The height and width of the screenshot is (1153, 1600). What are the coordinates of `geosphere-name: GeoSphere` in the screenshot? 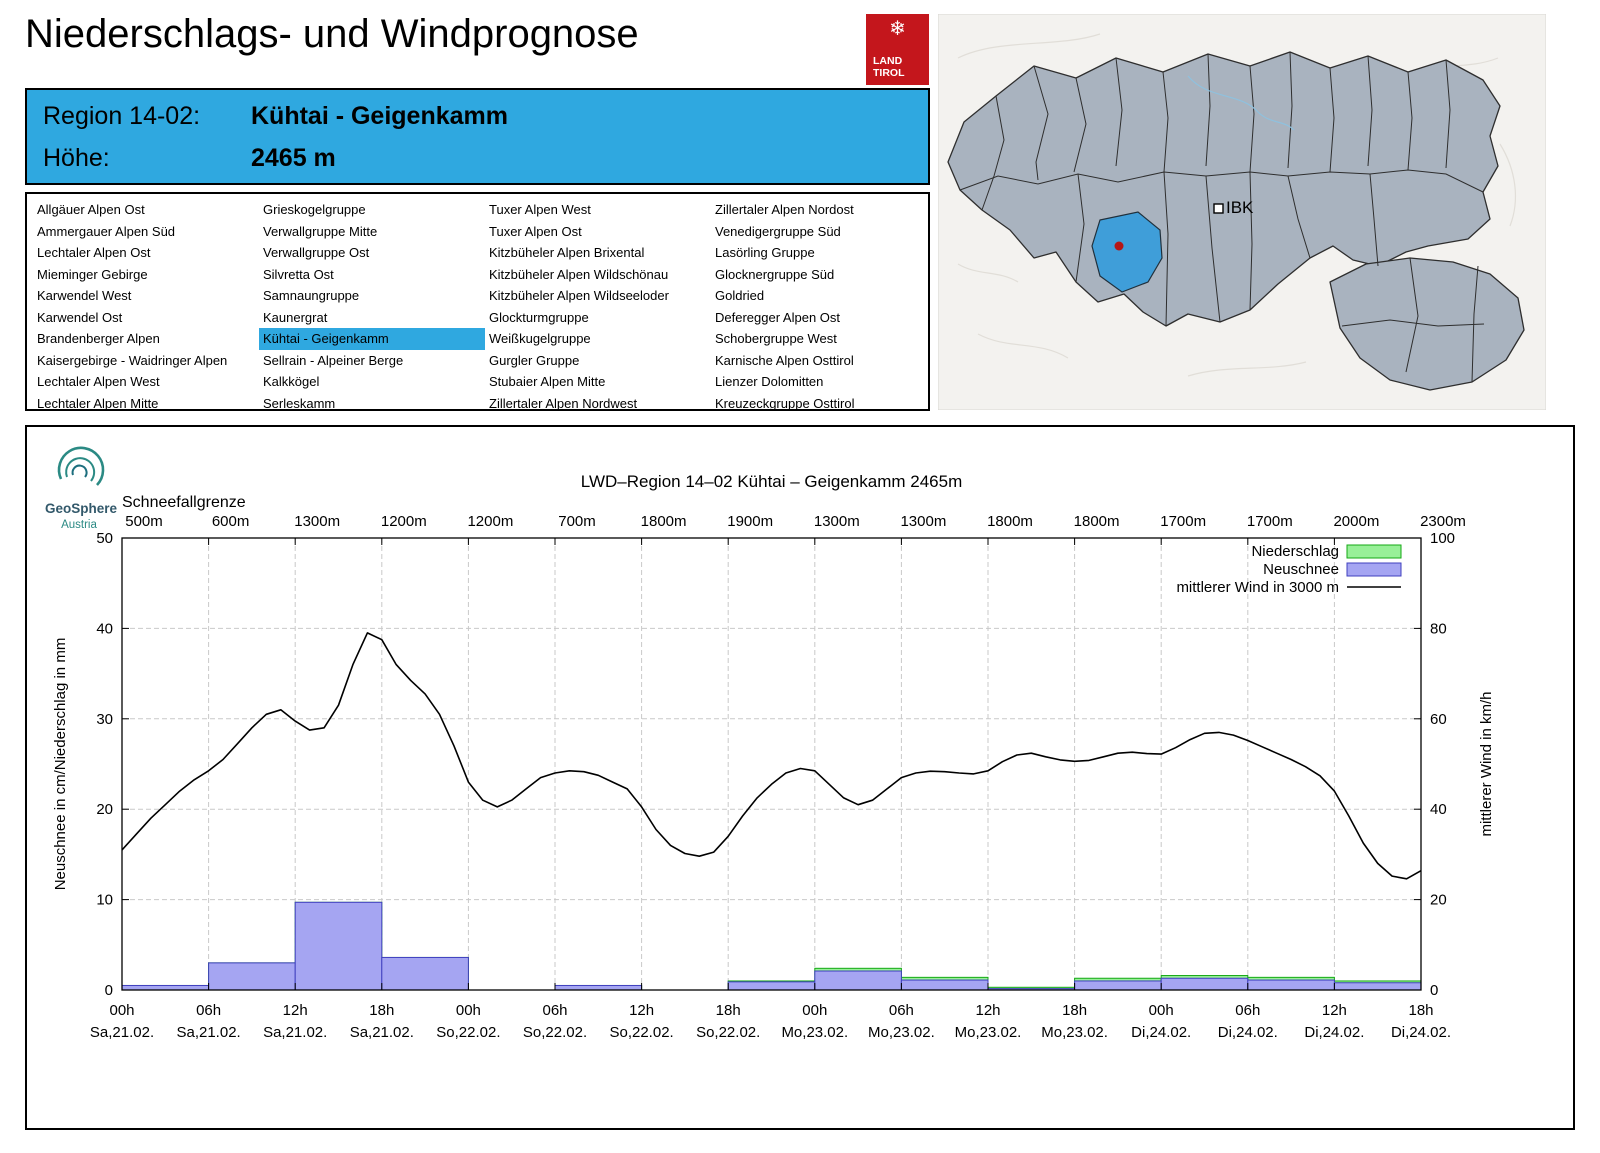 It's located at (81, 508).